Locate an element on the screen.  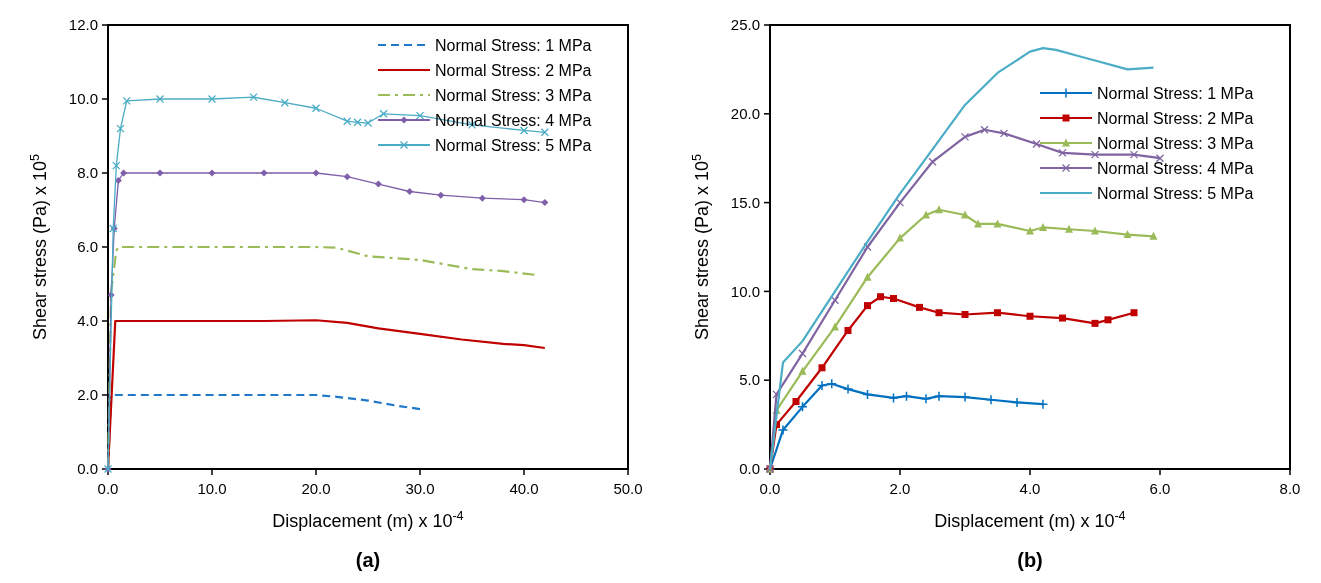
x-tick-label: 30.0 is located at coordinates (420, 488).